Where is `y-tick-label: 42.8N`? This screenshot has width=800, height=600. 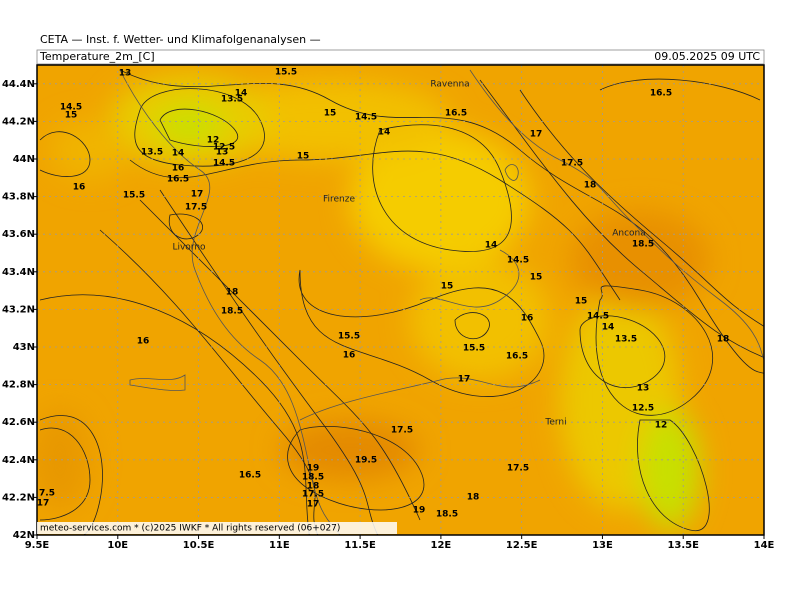 y-tick-label: 42.8N is located at coordinates (18, 385).